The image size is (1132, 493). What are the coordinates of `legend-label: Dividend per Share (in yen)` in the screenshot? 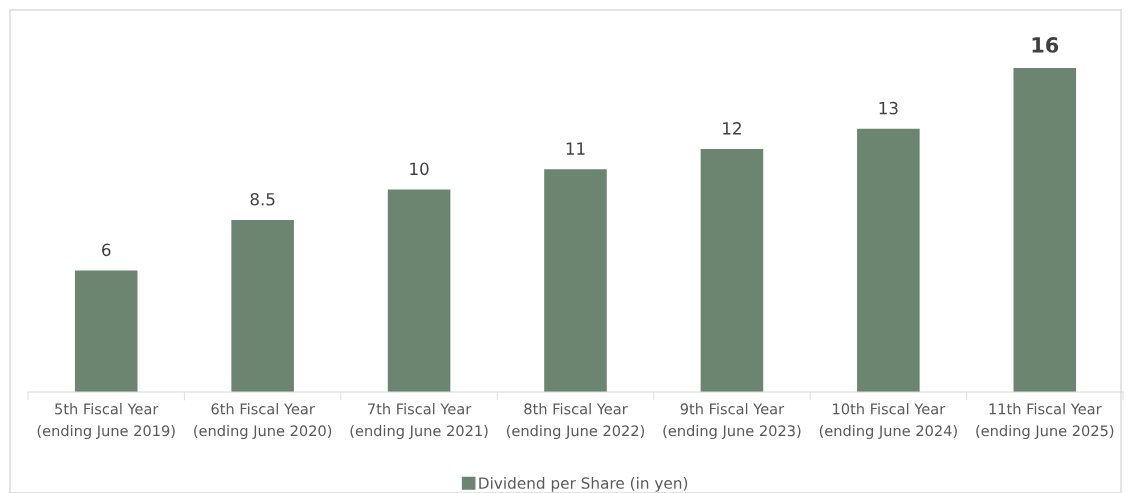 It's located at (583, 484).